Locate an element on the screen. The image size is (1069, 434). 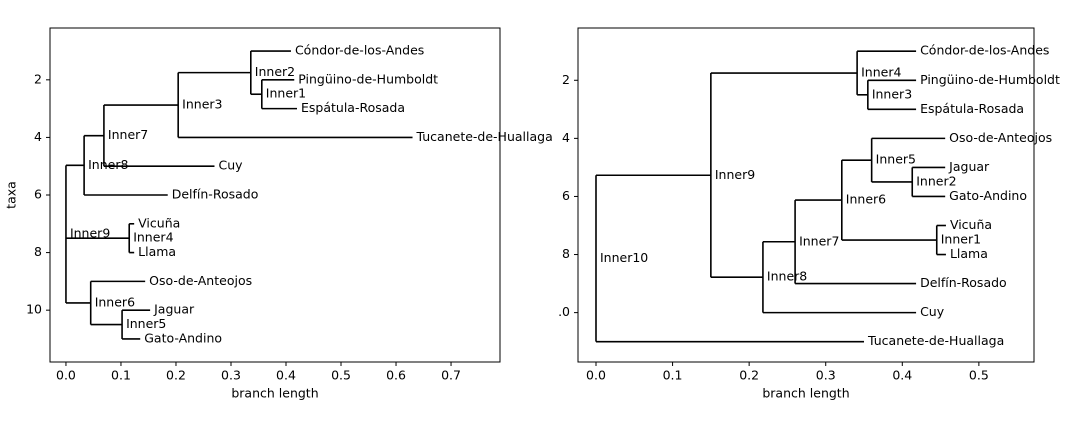
y-tick-label: 10 is located at coordinates (34, 309).